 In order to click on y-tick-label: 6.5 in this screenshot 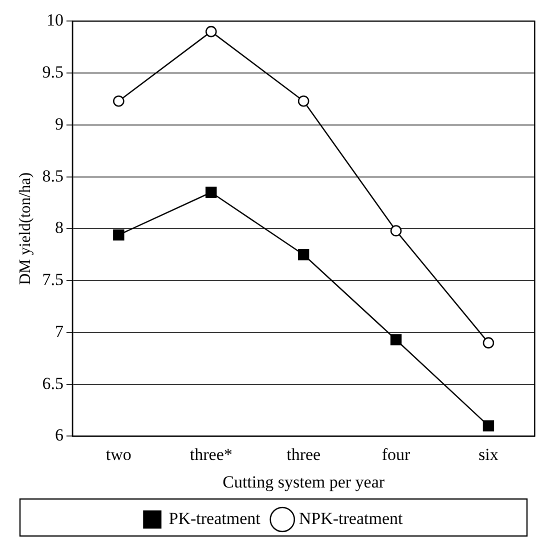, I will do `click(53, 383)`.